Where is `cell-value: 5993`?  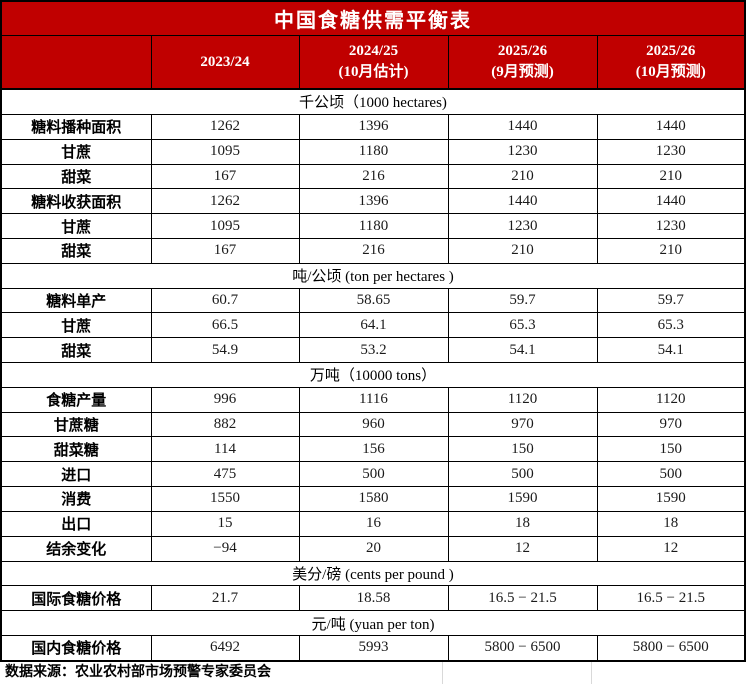 cell-value: 5993 is located at coordinates (373, 648).